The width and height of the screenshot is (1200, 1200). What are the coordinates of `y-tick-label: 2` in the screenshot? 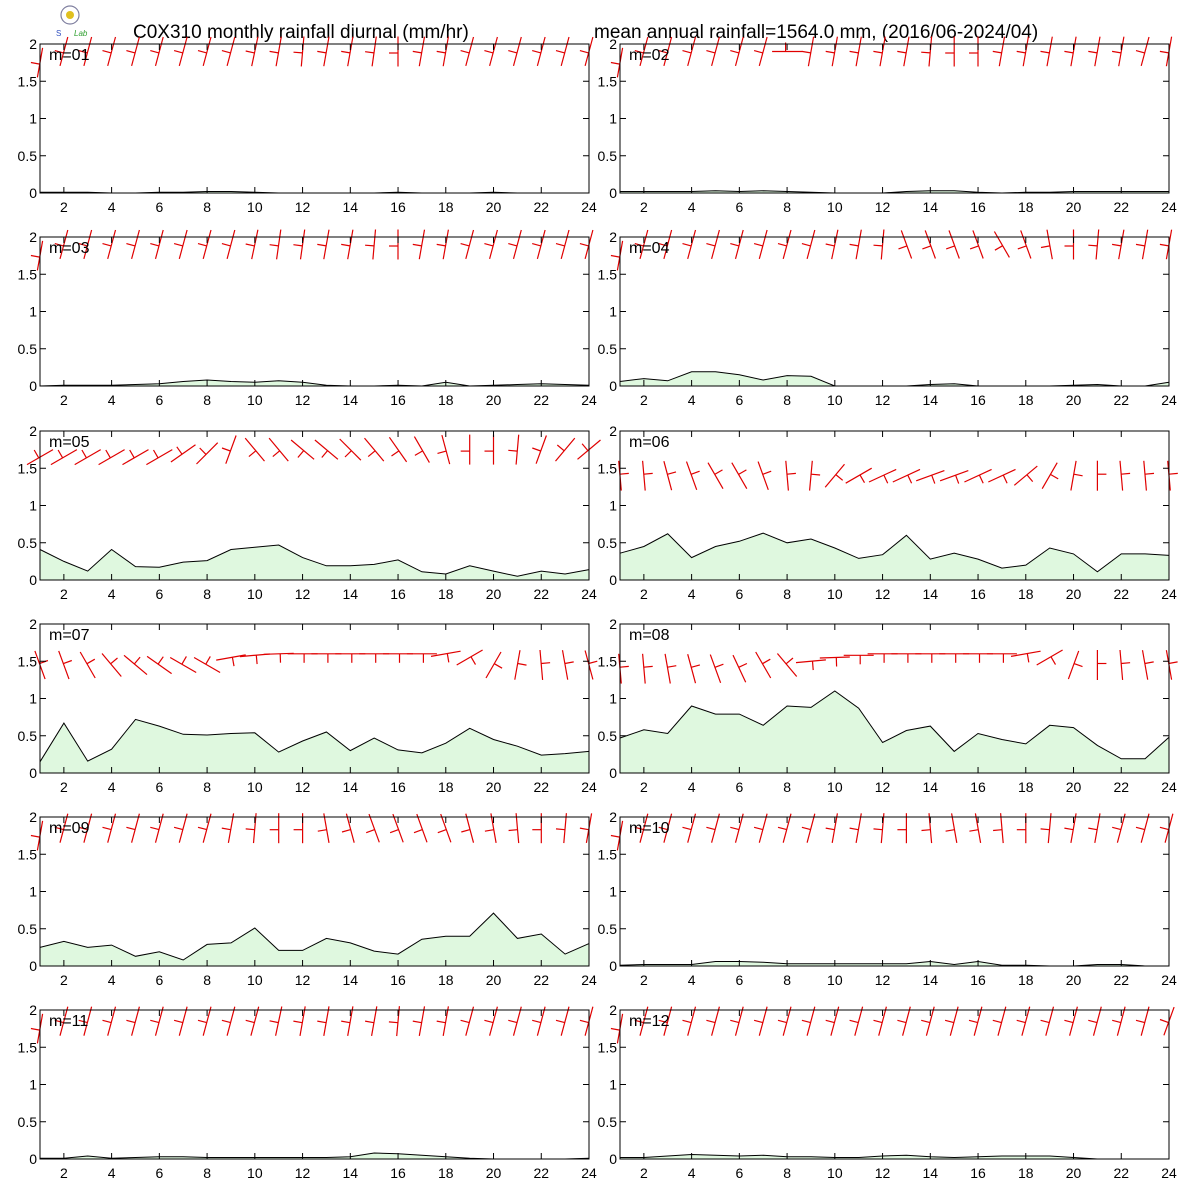 It's located at (613, 817).